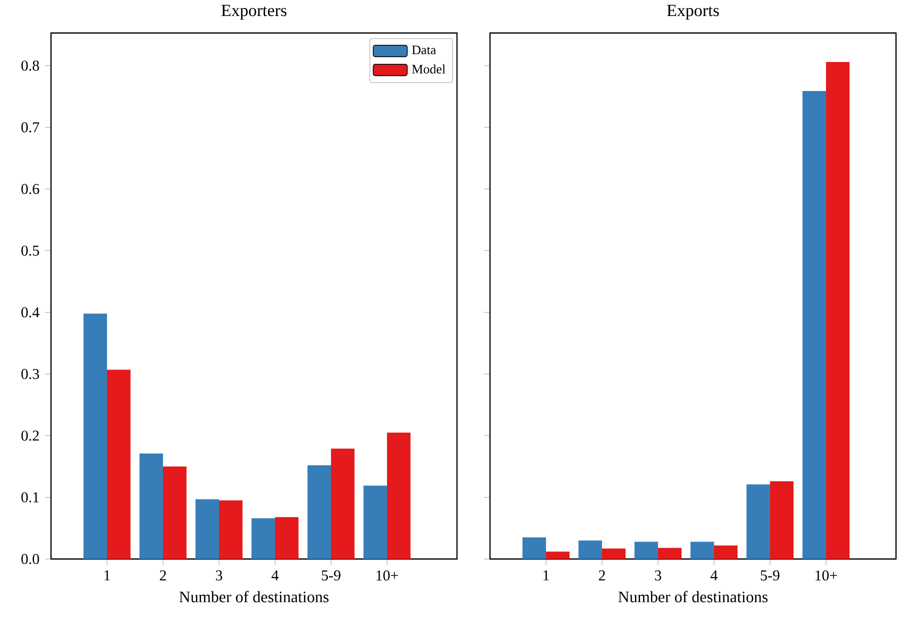 The height and width of the screenshot is (625, 905). What do you see at coordinates (30, 435) in the screenshot?
I see `y-tick-label: 0.2` at bounding box center [30, 435].